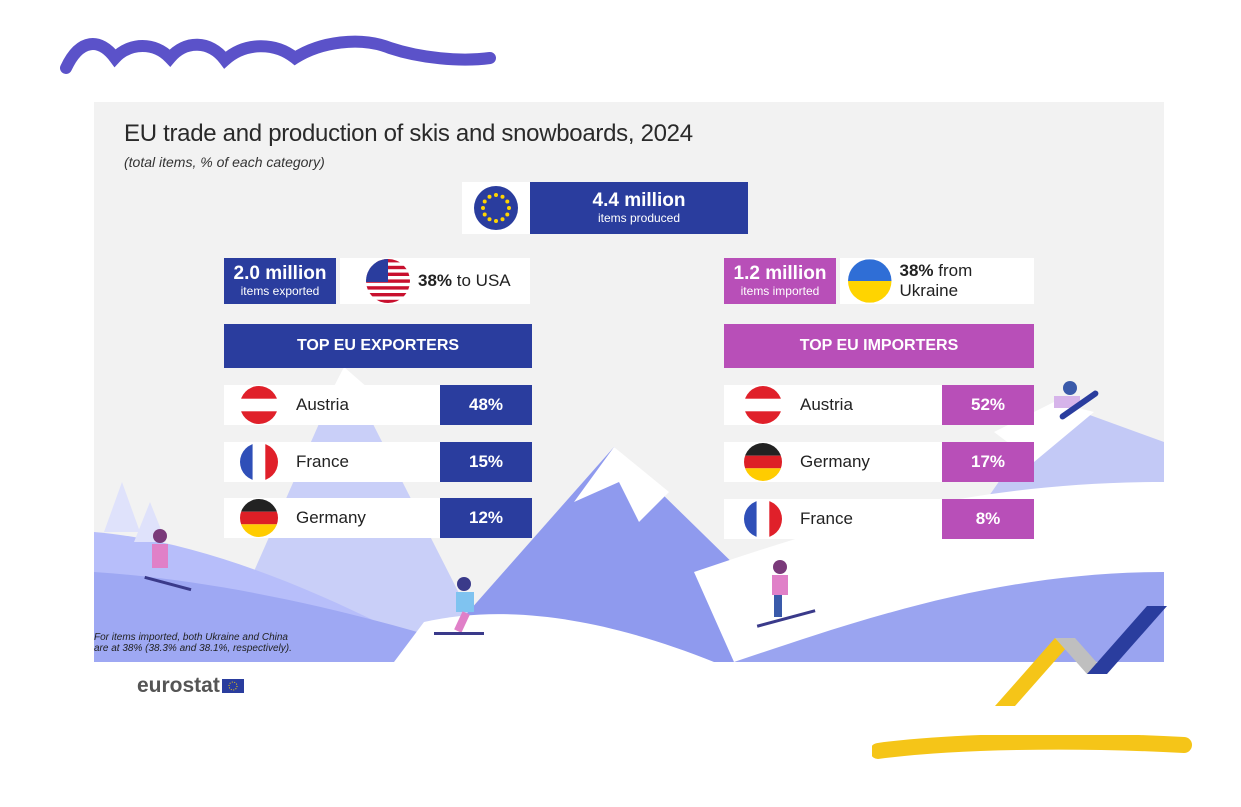 Image resolution: width=1241 pixels, height=807 pixels. I want to click on imports-partner-label: from Ukraine, so click(936, 280).